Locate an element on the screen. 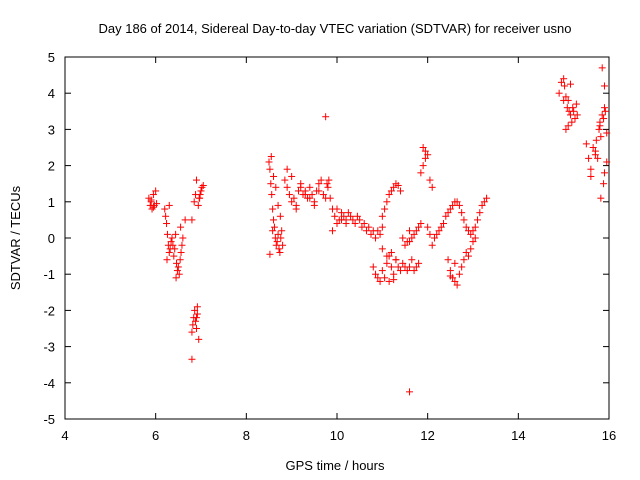 The height and width of the screenshot is (480, 640). x-axis-label: GPS time / hours is located at coordinates (335, 465).